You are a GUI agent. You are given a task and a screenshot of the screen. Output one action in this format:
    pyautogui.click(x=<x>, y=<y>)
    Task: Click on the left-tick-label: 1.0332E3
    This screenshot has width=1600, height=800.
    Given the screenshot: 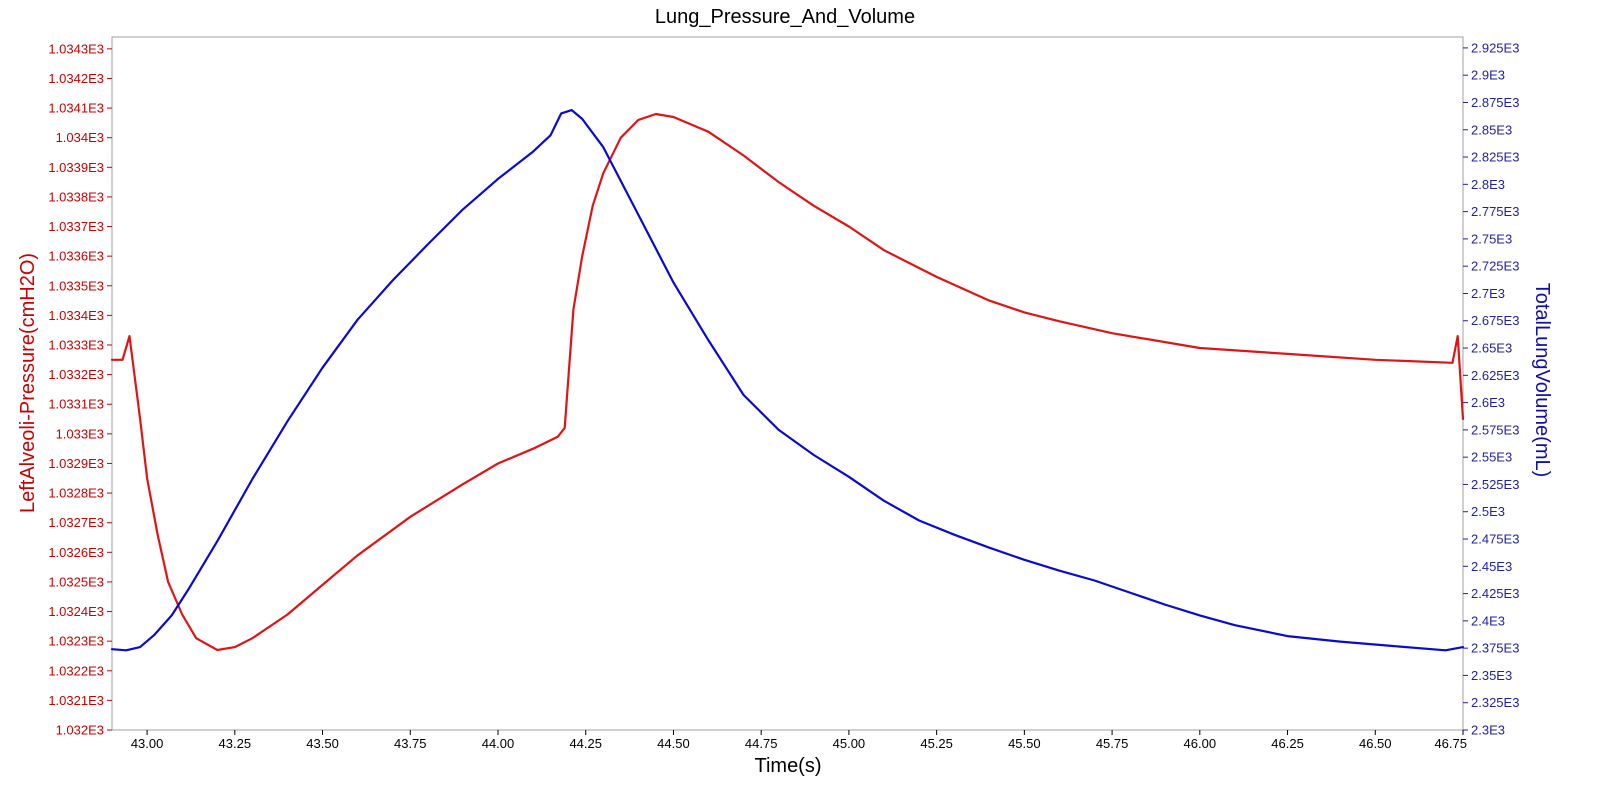 What is the action you would take?
    pyautogui.click(x=76, y=374)
    